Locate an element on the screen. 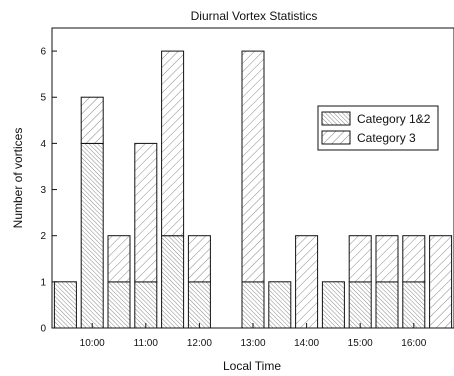  legend-label-category-1-2: Category 1&2 is located at coordinates (394, 119).